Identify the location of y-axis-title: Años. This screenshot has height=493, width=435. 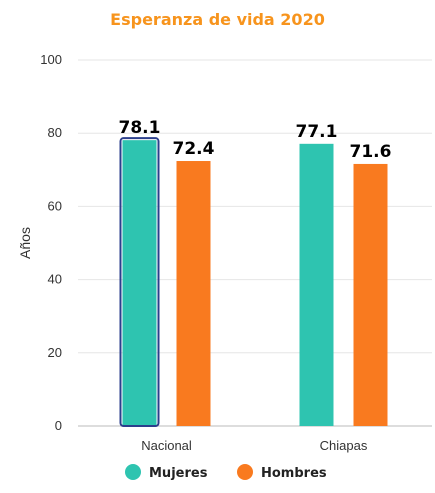
(25, 243).